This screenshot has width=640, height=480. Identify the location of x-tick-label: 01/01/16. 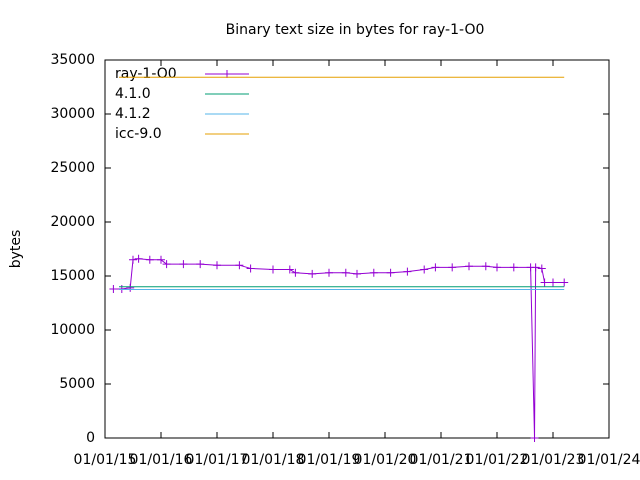
(161, 460).